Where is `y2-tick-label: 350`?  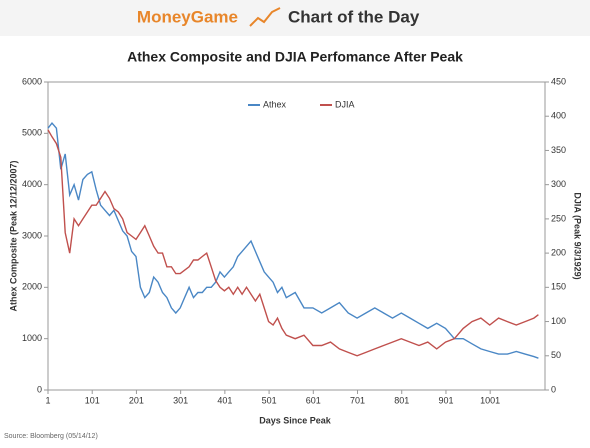 y2-tick-label: 350 is located at coordinates (558, 150).